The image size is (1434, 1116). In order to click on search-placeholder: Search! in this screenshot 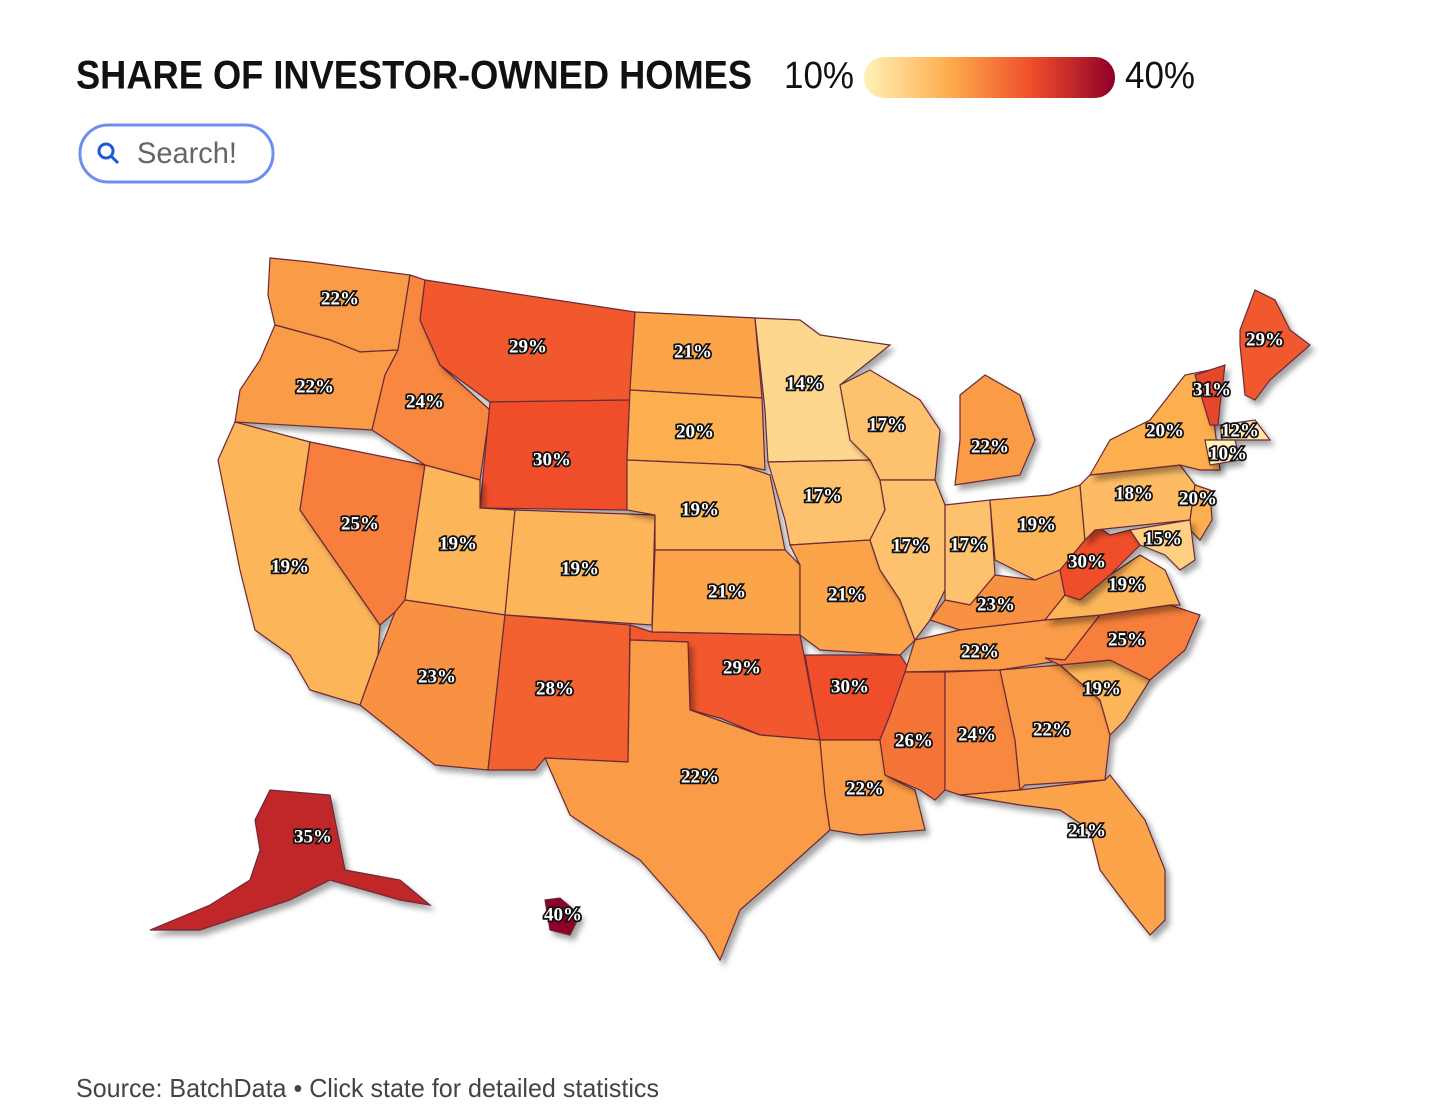, I will do `click(187, 153)`.